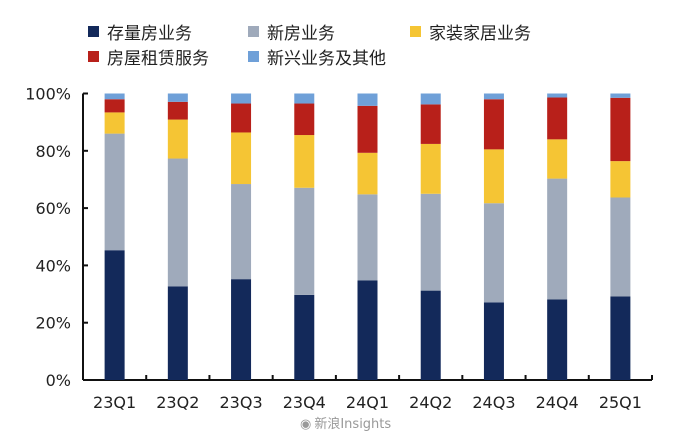 This screenshot has width=690, height=433. I want to click on watermark: ◉ 新浪Insights, so click(345, 424).